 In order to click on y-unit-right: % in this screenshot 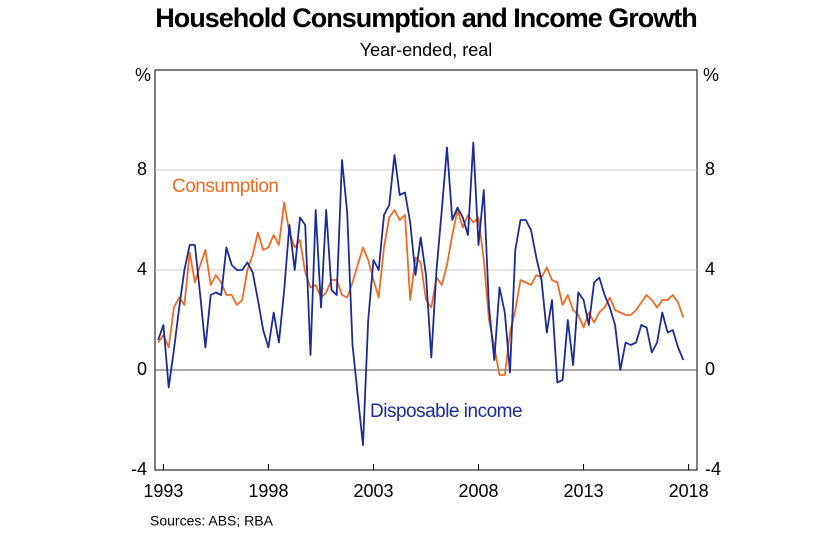, I will do `click(711, 75)`.